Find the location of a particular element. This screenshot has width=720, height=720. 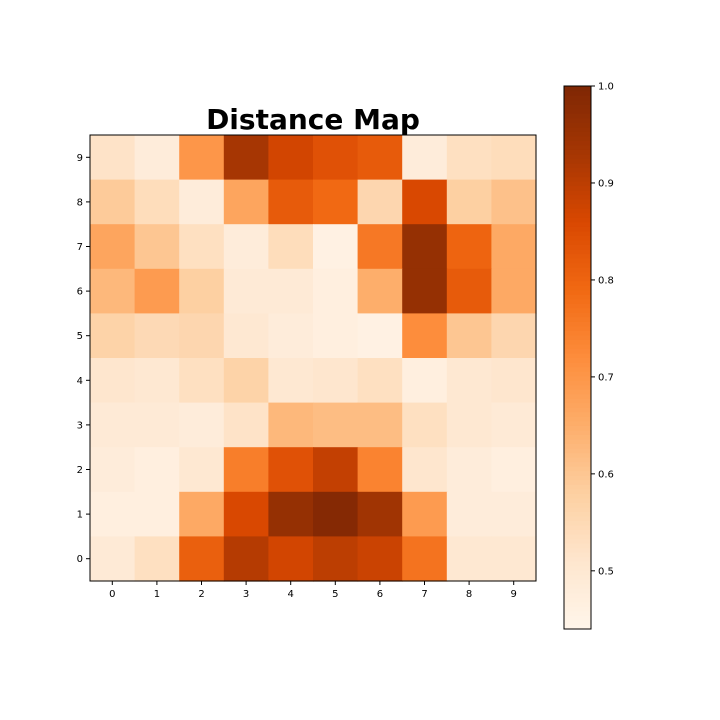

x-tick-label: 3 is located at coordinates (246, 594).